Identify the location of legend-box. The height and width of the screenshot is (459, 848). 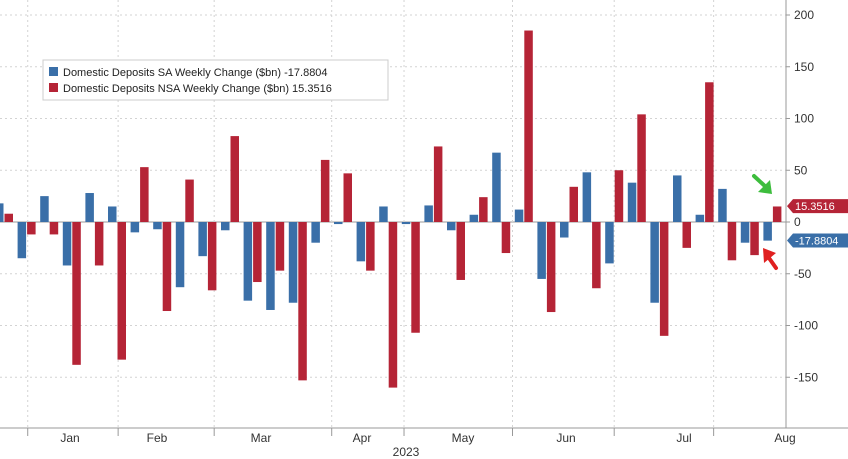
(215, 80).